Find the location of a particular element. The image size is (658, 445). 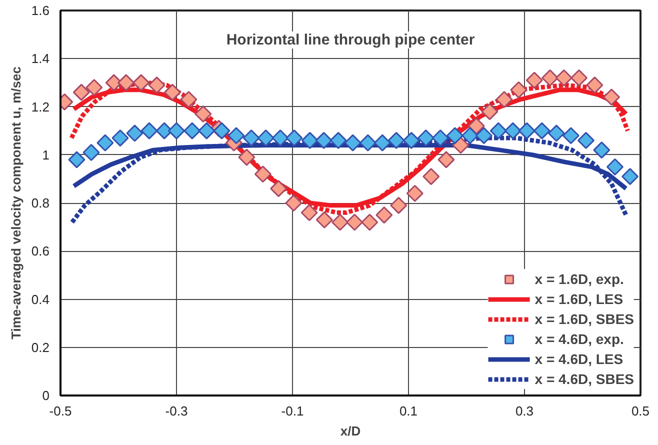

y-axis-title: Time-averaged velocity component u, m/sec is located at coordinates (16, 203).